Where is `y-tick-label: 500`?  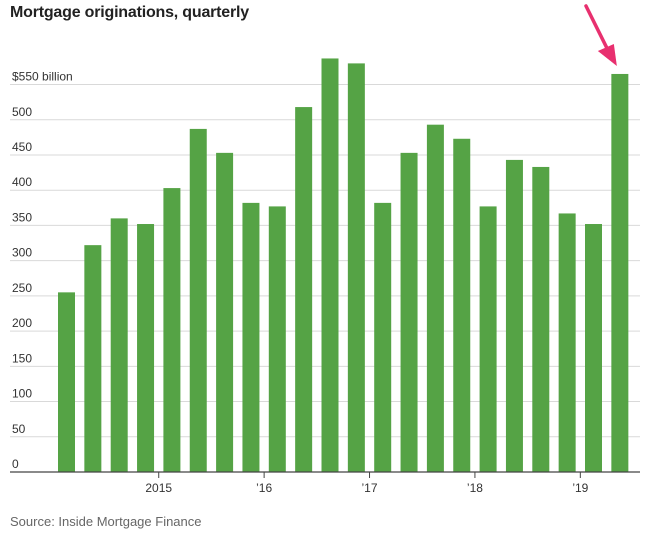
y-tick-label: 500 is located at coordinates (22, 112).